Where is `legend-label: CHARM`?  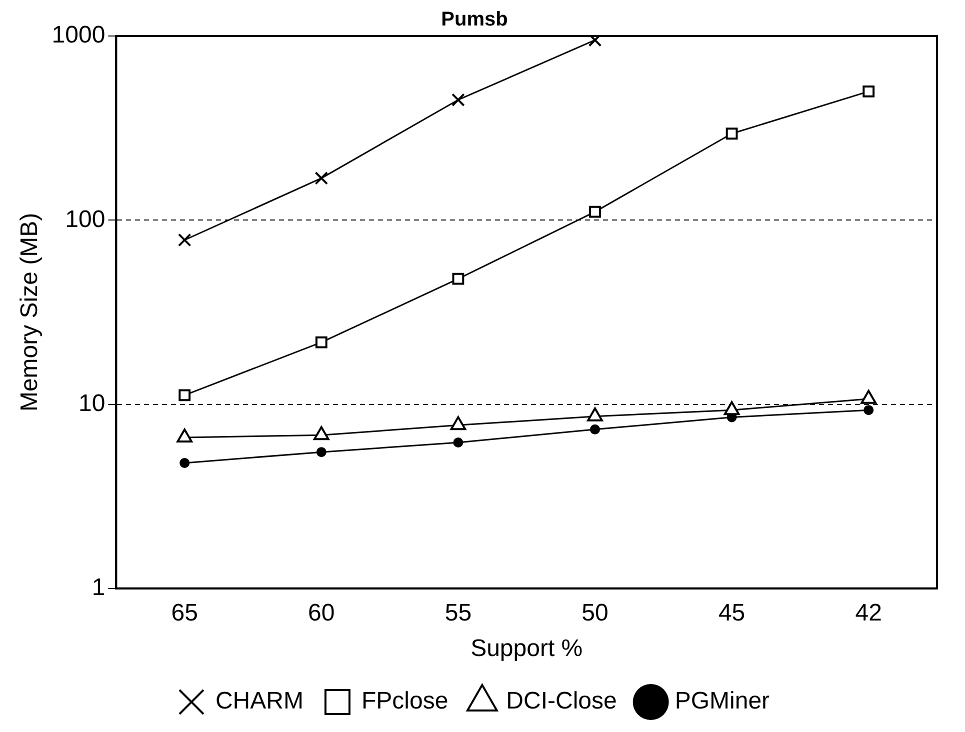 legend-label: CHARM is located at coordinates (259, 701).